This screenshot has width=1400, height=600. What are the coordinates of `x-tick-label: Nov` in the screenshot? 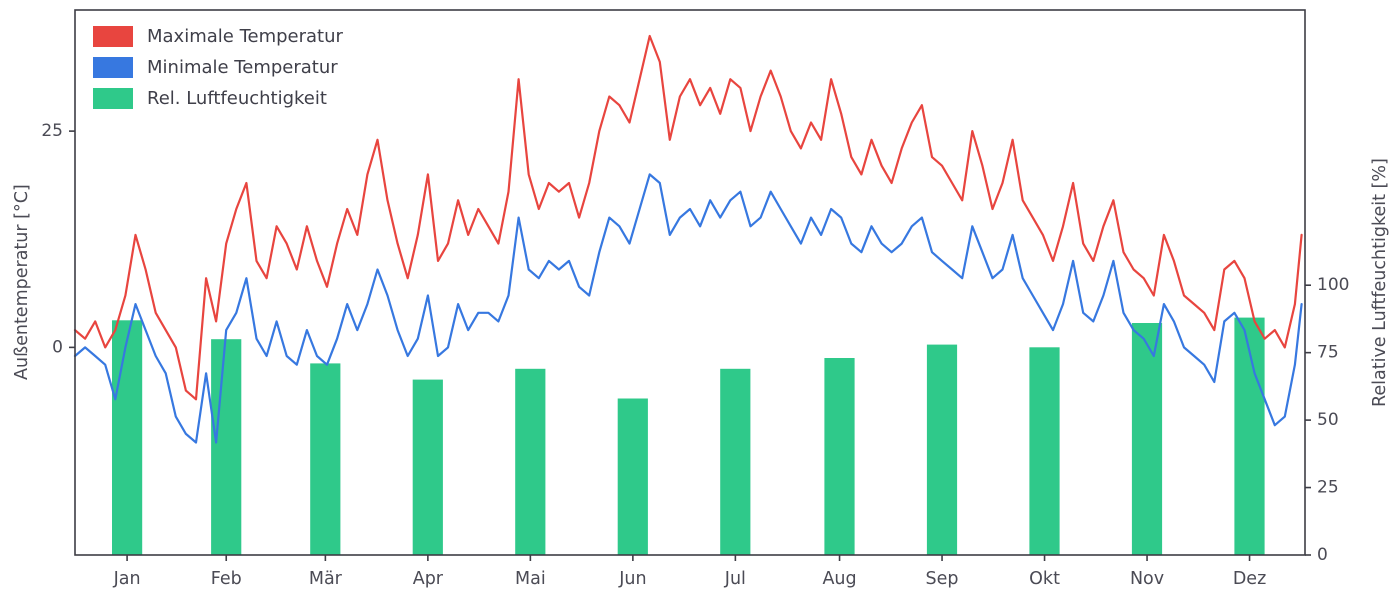 It's located at (1147, 579).